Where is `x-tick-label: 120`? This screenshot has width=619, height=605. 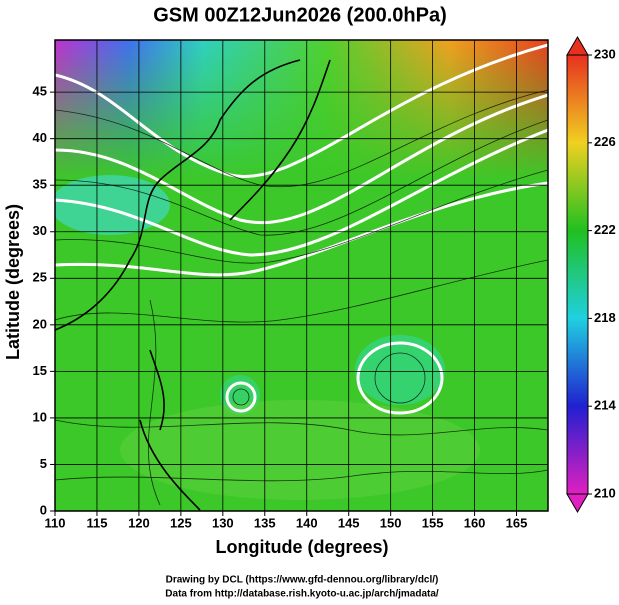 x-tick-label: 120 is located at coordinates (139, 522).